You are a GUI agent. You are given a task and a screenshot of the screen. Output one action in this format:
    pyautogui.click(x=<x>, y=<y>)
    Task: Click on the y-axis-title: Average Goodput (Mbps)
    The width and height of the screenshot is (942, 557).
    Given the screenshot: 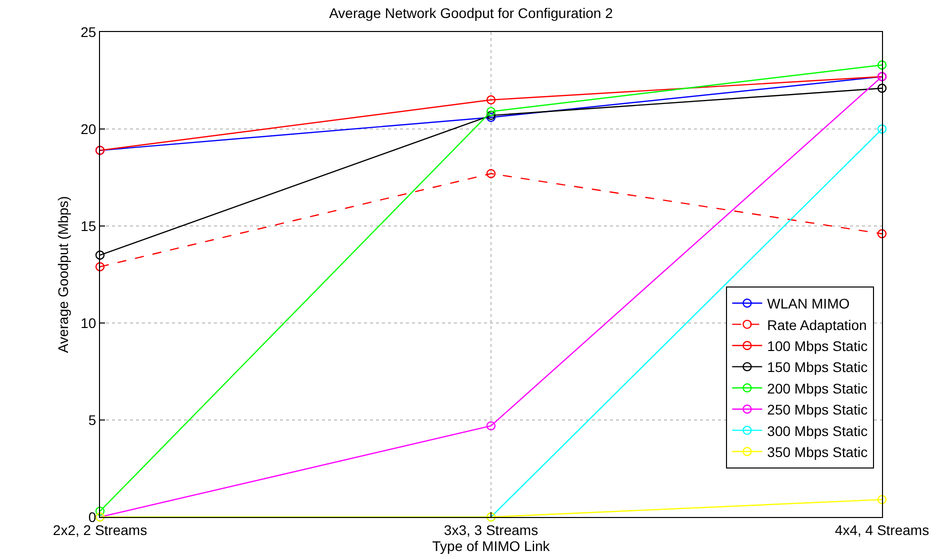 What is the action you would take?
    pyautogui.click(x=63, y=274)
    